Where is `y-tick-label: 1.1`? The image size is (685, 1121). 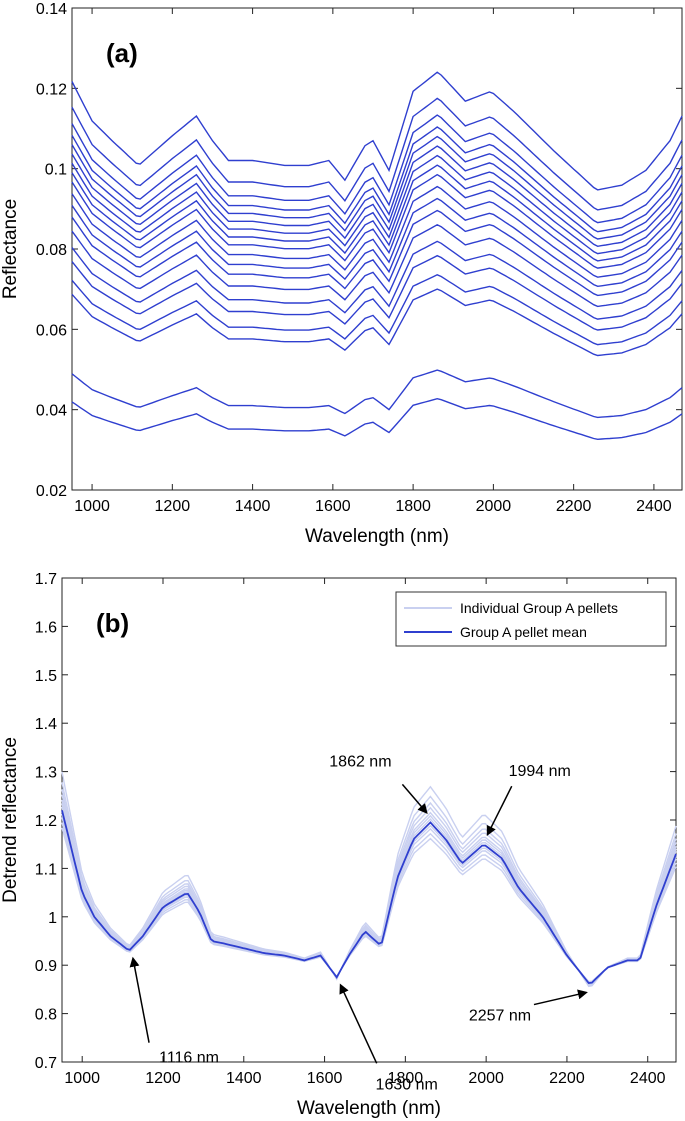
y-tick-label: 1.1 is located at coordinates (46, 869).